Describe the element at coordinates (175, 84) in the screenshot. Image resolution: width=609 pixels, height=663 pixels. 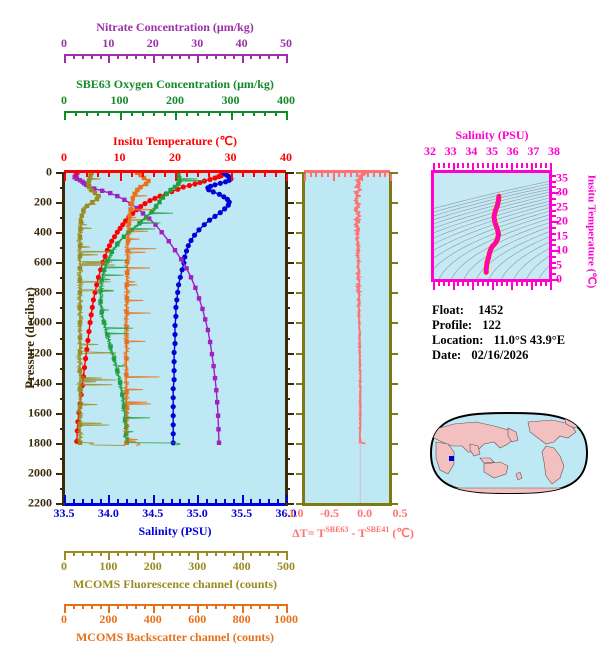
I see `oxygen-axis-title: SBE63 Oxygen Concentration (μm/kg)` at that location.